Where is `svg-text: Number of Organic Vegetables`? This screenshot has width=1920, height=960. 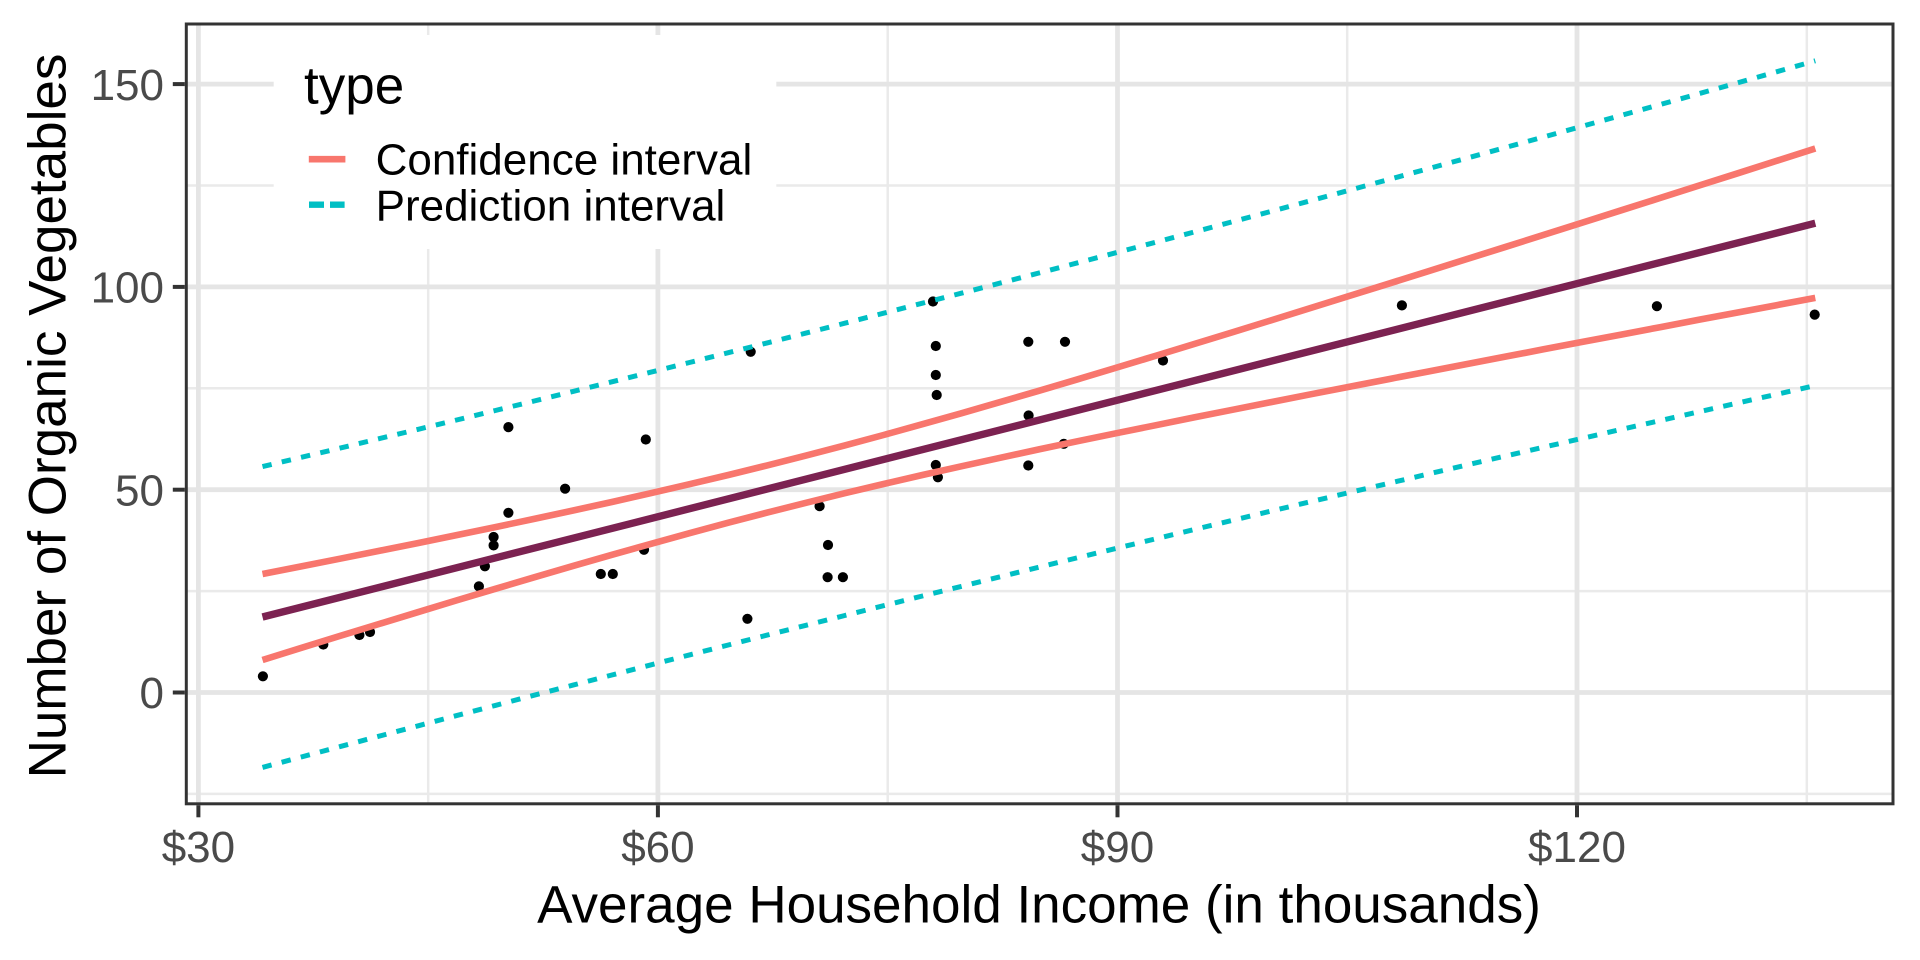 svg-text: Number of Organic Vegetables is located at coordinates (48, 416).